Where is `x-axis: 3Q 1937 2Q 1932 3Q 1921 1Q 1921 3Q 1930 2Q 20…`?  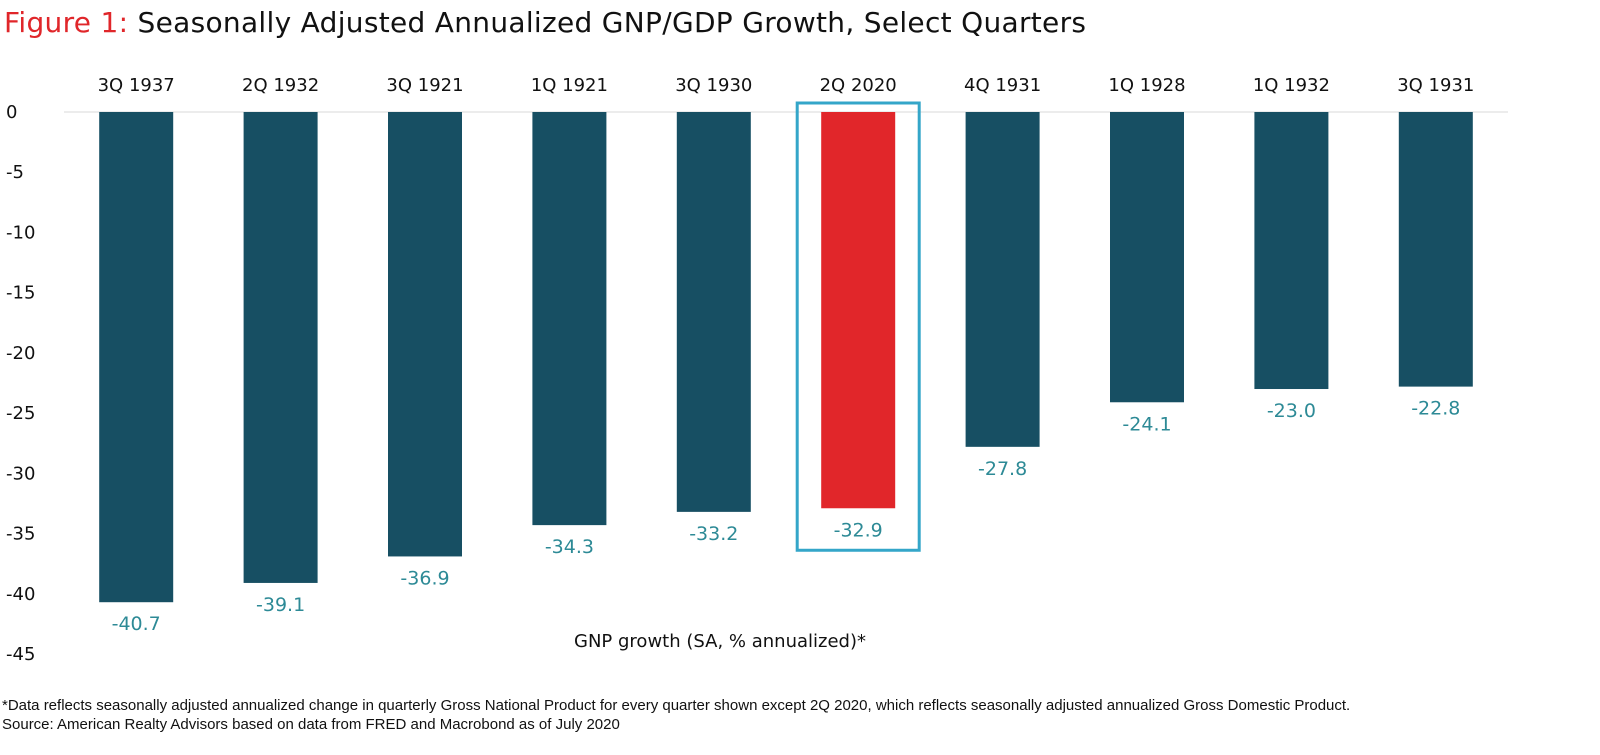 x-axis: 3Q 1937 2Q 1932 3Q 1921 1Q 1921 3Q 1930 2Q 20… is located at coordinates (786, 85).